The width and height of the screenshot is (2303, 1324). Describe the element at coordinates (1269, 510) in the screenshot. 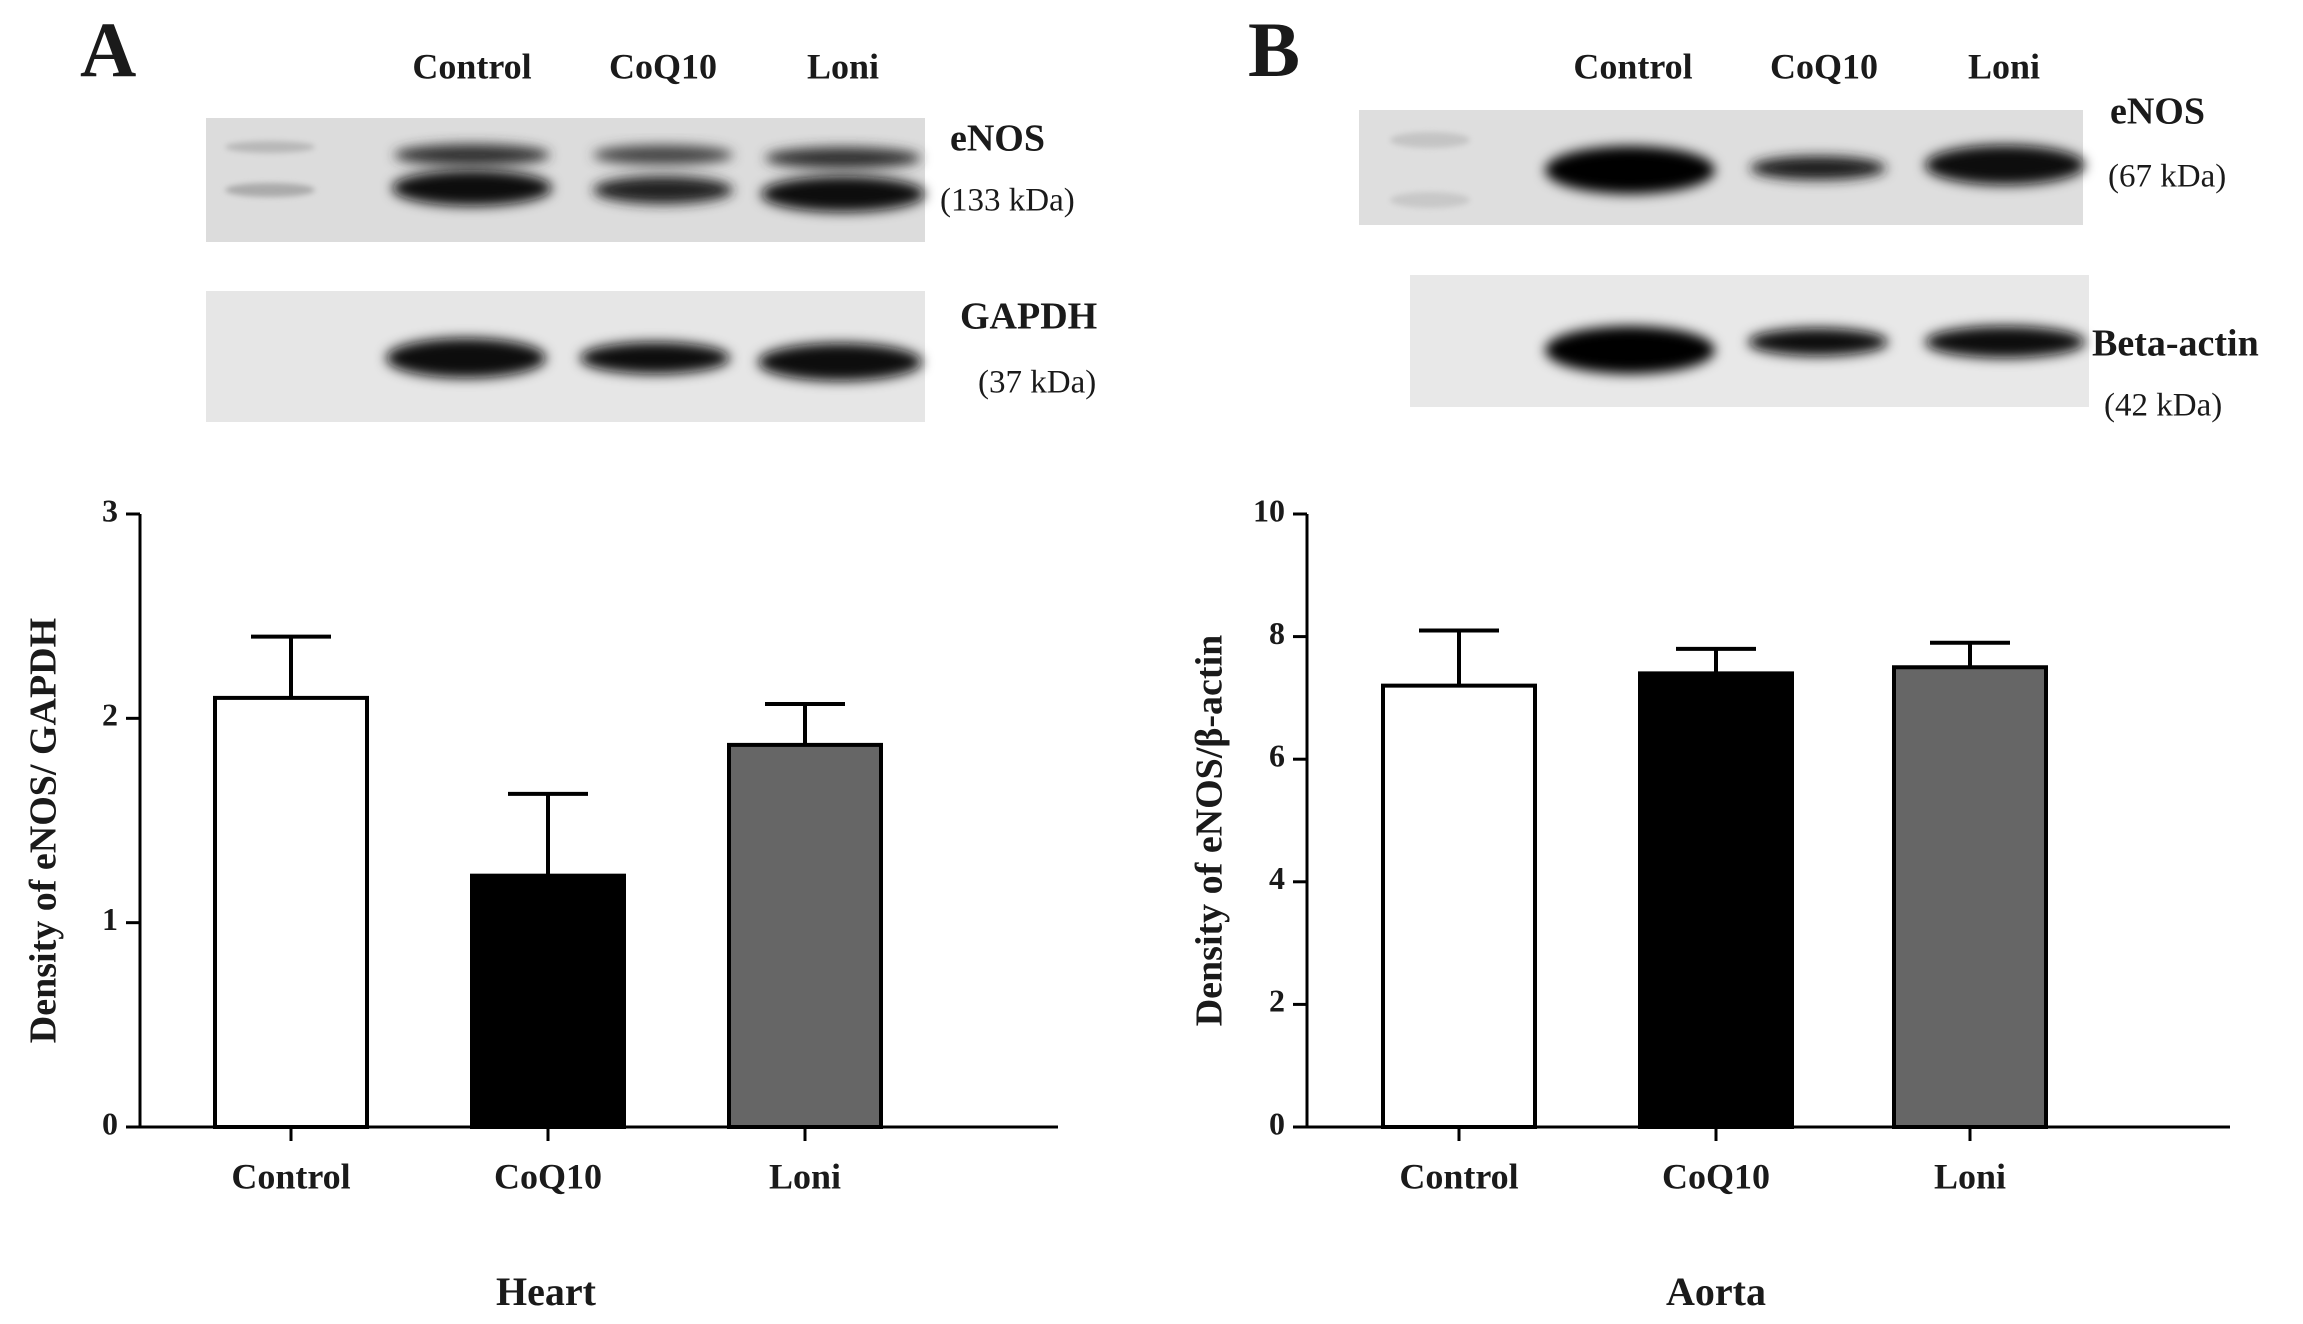

I see `y-tick-label: 10` at that location.